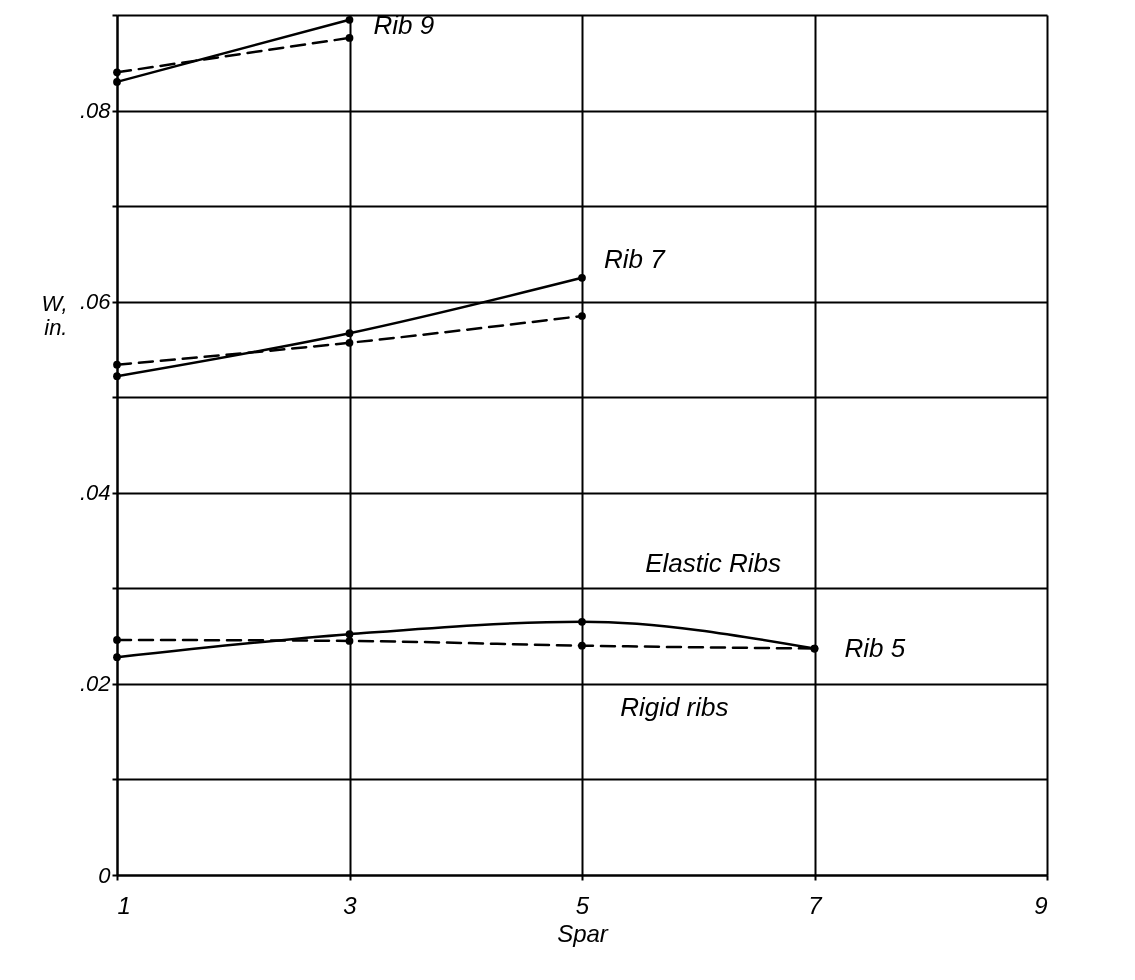 The width and height of the screenshot is (1135, 980). Describe the element at coordinates (674, 706) in the screenshot. I see `annotation: Rigid ribs` at that location.